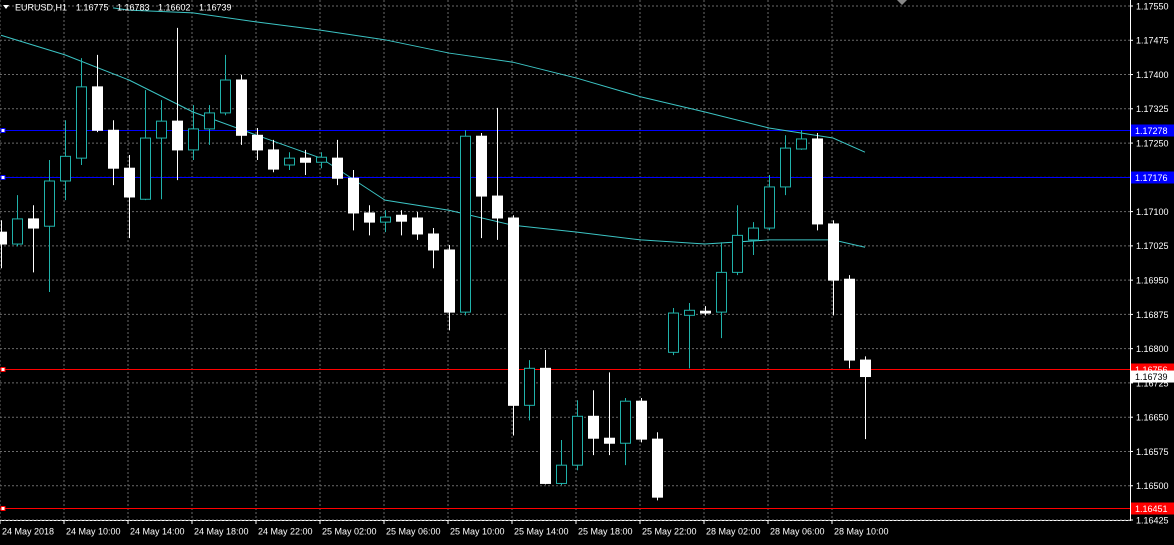  What do you see at coordinates (157, 531) in the screenshot?
I see `x-tick-label: 24 May 14:00` at bounding box center [157, 531].